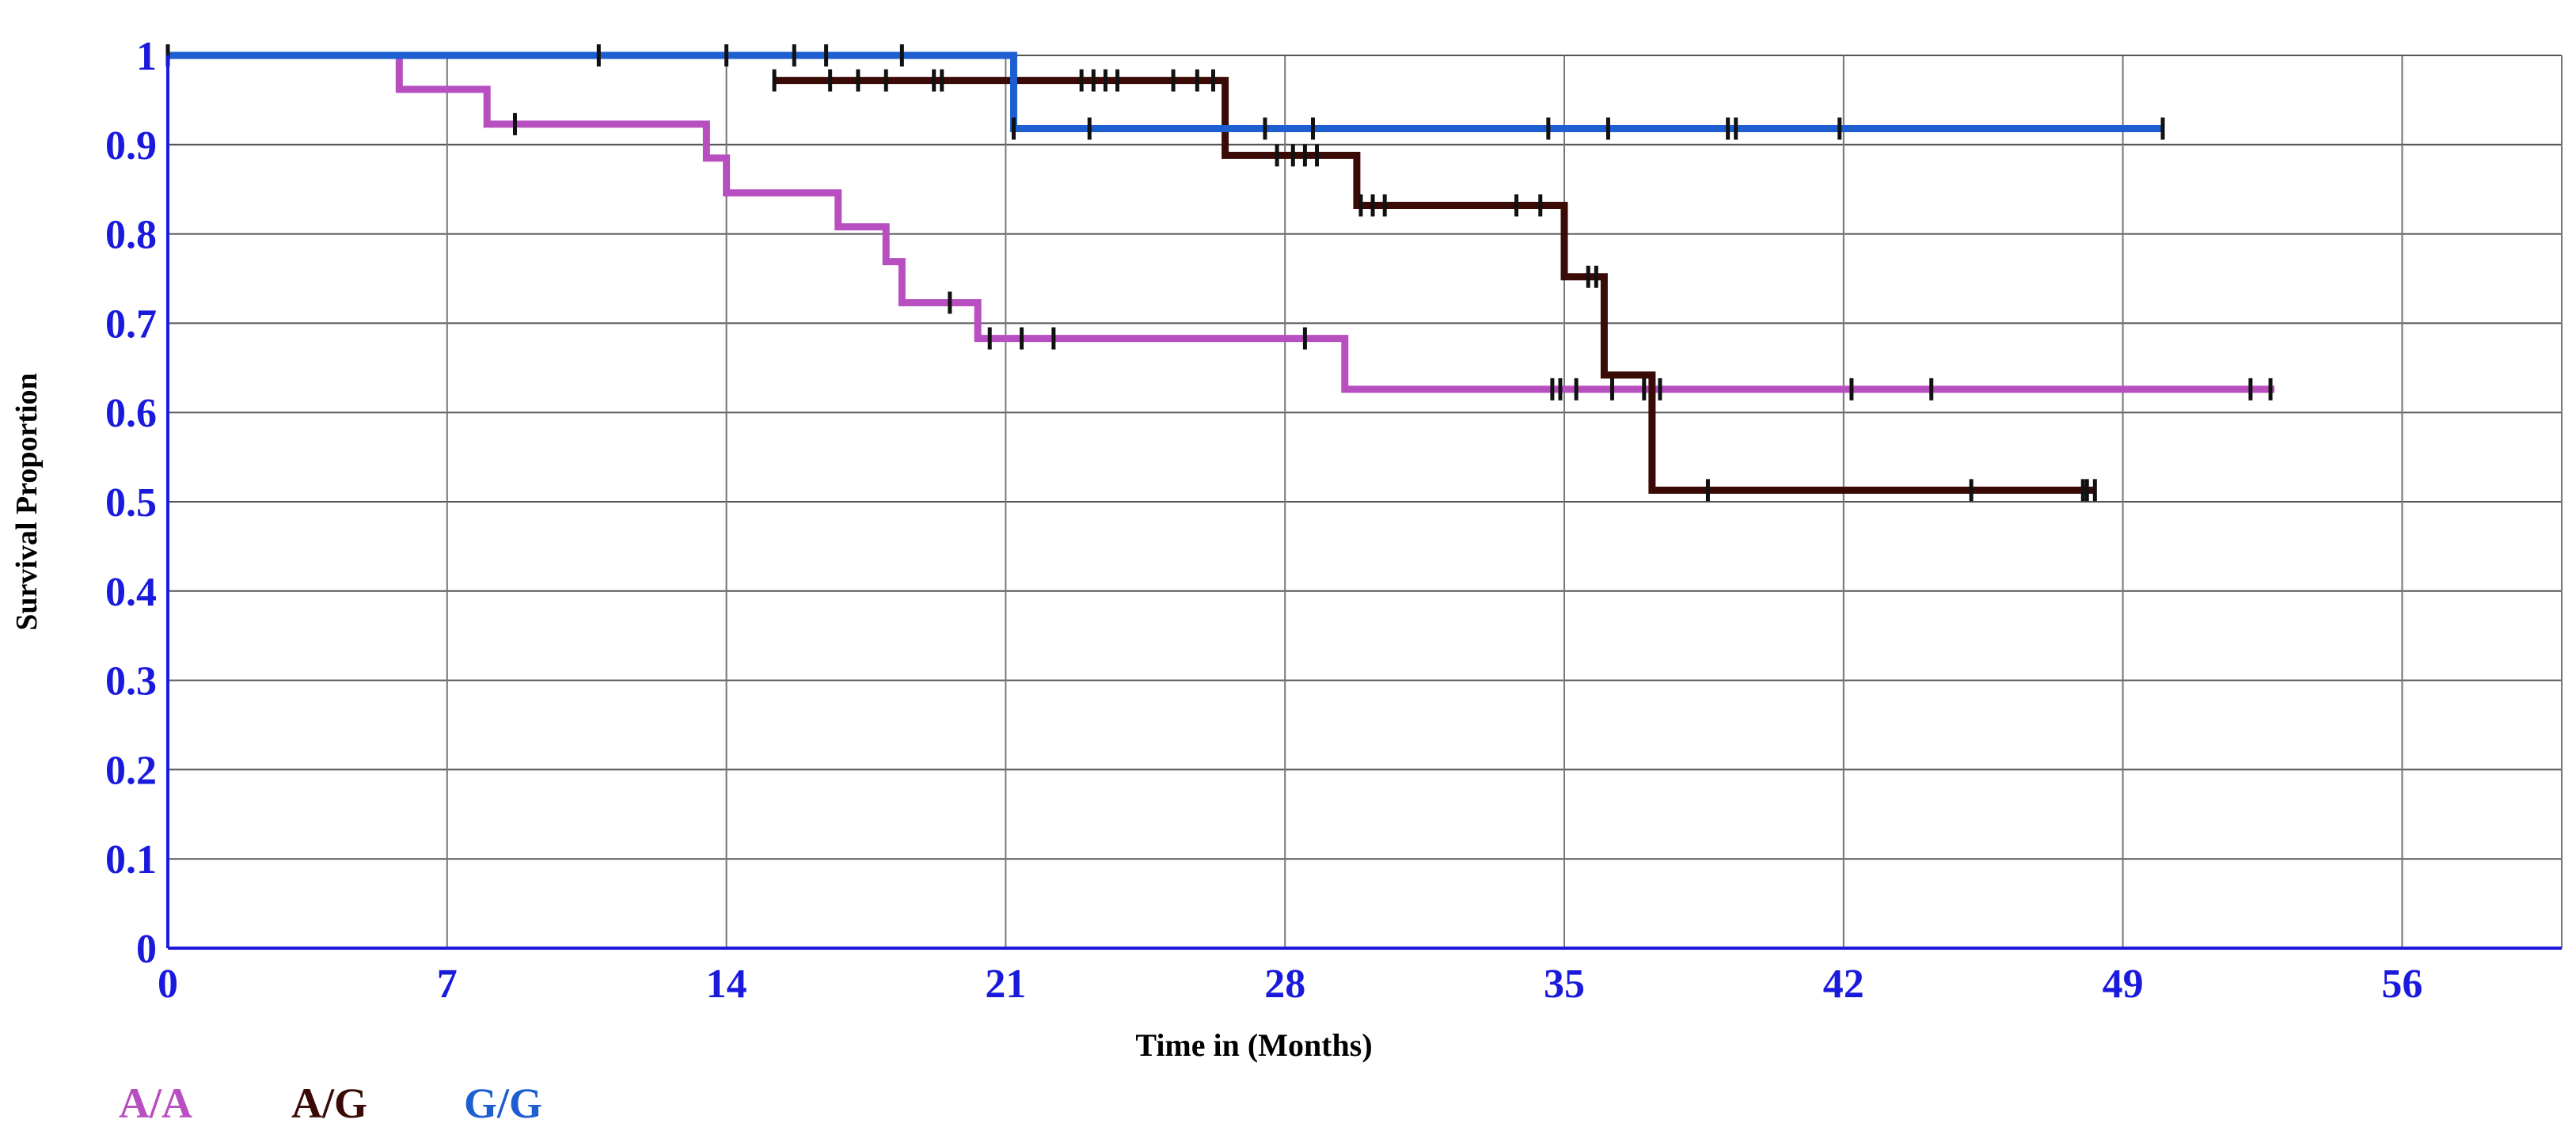 The width and height of the screenshot is (2576, 1146). What do you see at coordinates (146, 949) in the screenshot?
I see `y-tick-label: 0` at bounding box center [146, 949].